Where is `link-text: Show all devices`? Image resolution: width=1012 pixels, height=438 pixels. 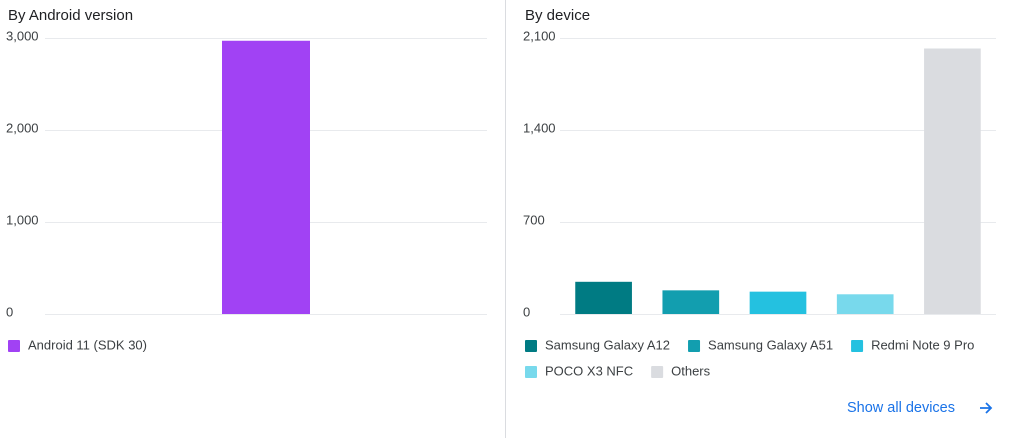 link-text: Show all devices is located at coordinates (901, 408).